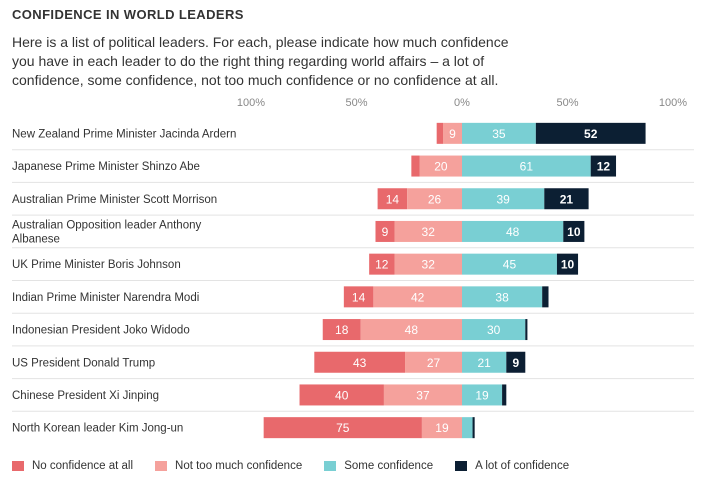 The image size is (706, 488). I want to click on legend-item-not-much: Not too much confidence, so click(228, 466).